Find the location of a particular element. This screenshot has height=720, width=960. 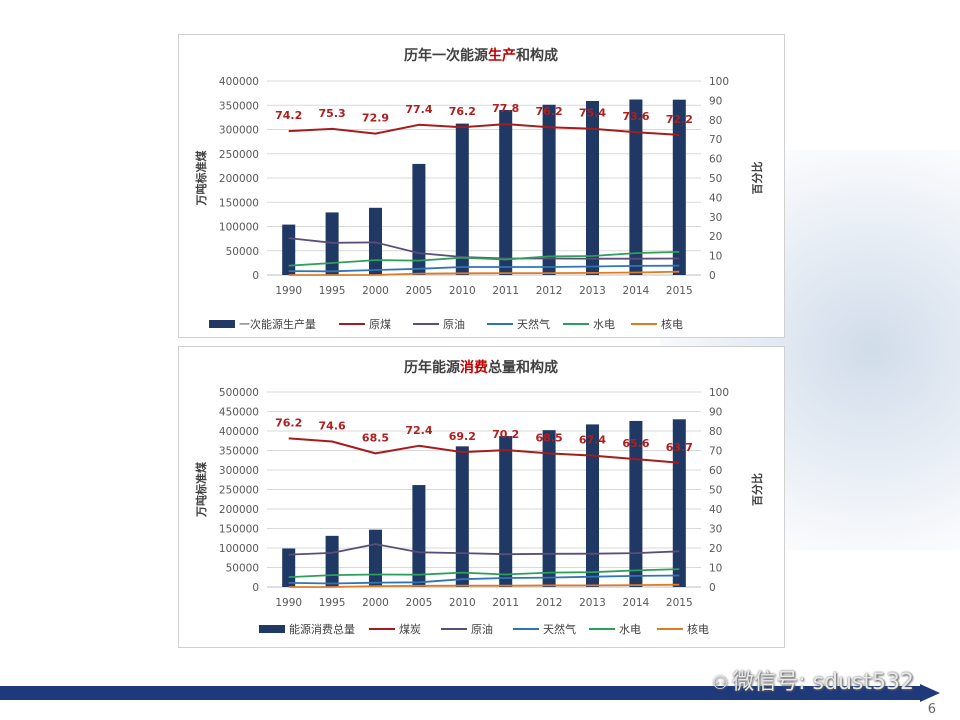

x-tick-label: 2014 is located at coordinates (636, 603).